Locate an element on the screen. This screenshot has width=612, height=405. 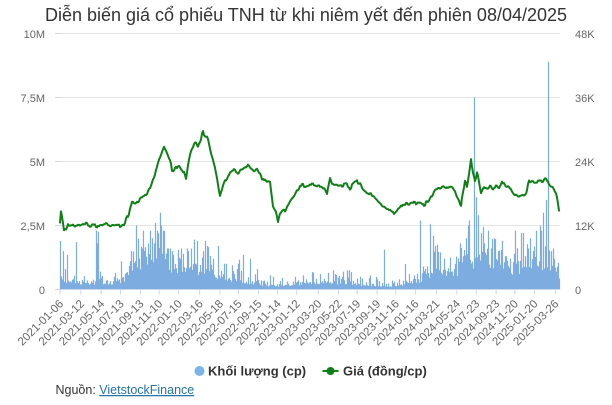
svg-text: Nguồn: VietstockFinance is located at coordinates (125, 390).